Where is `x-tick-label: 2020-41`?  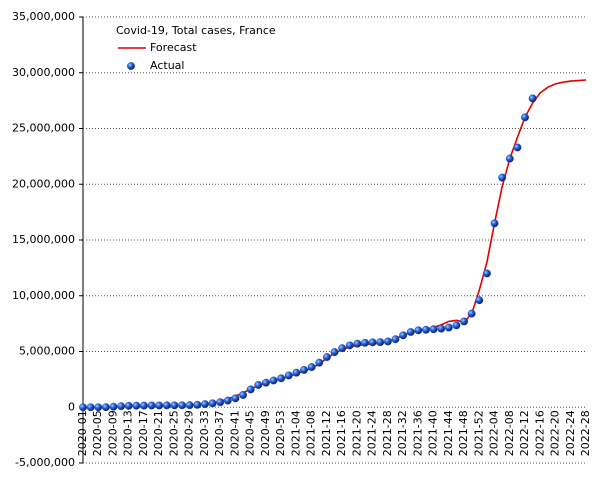
x-tick-label: 2020-41 is located at coordinates (234, 433).